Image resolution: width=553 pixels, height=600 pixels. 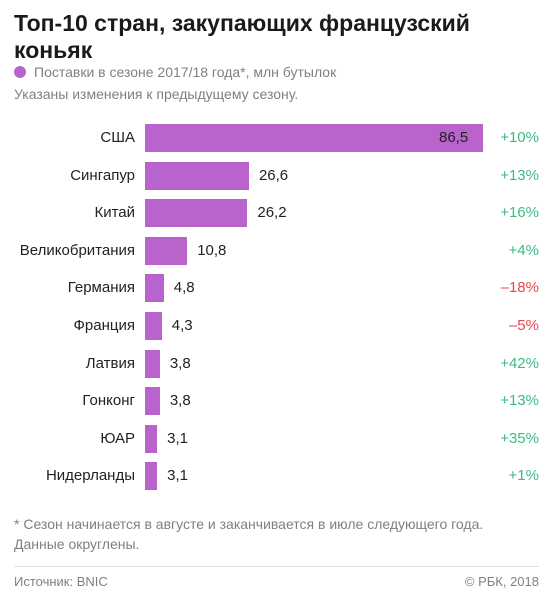 What do you see at coordinates (276, 331) in the screenshot?
I see `bar-row: Франция 4,3 –5%` at bounding box center [276, 331].